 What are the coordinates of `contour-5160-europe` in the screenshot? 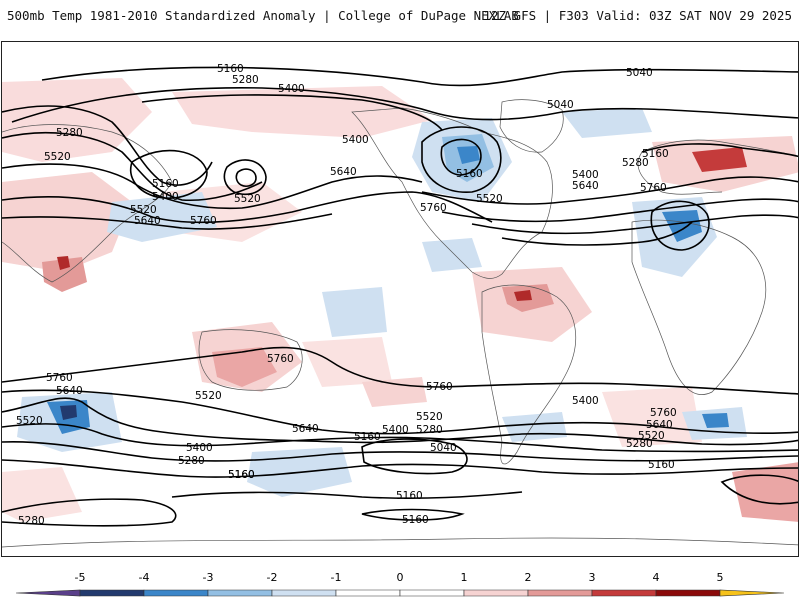 It's located at (719, 150).